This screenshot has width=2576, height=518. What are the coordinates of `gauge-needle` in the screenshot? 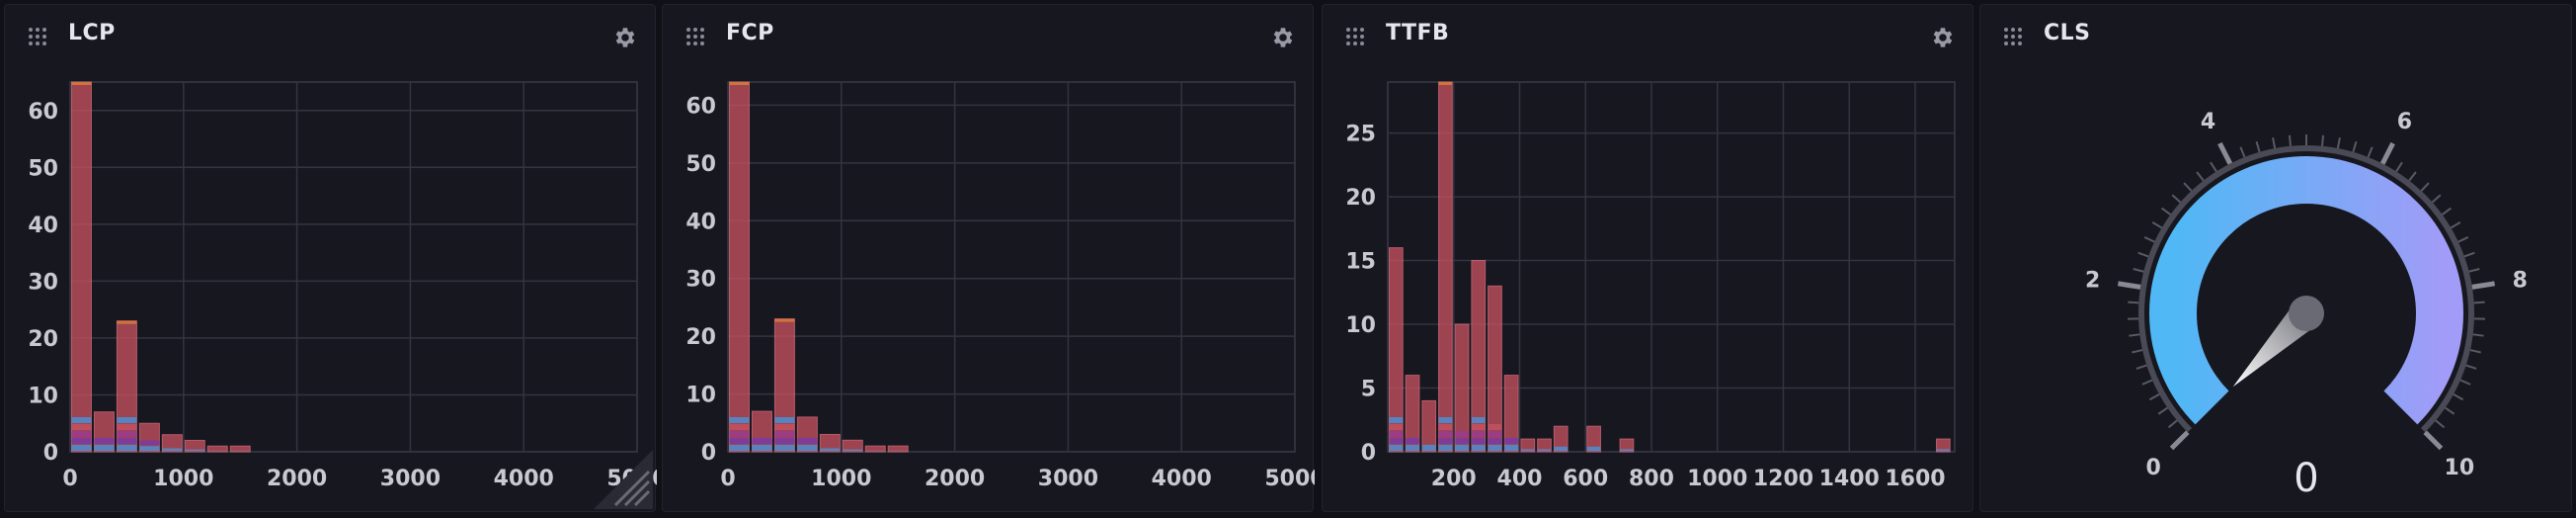 It's located at (2278, 342).